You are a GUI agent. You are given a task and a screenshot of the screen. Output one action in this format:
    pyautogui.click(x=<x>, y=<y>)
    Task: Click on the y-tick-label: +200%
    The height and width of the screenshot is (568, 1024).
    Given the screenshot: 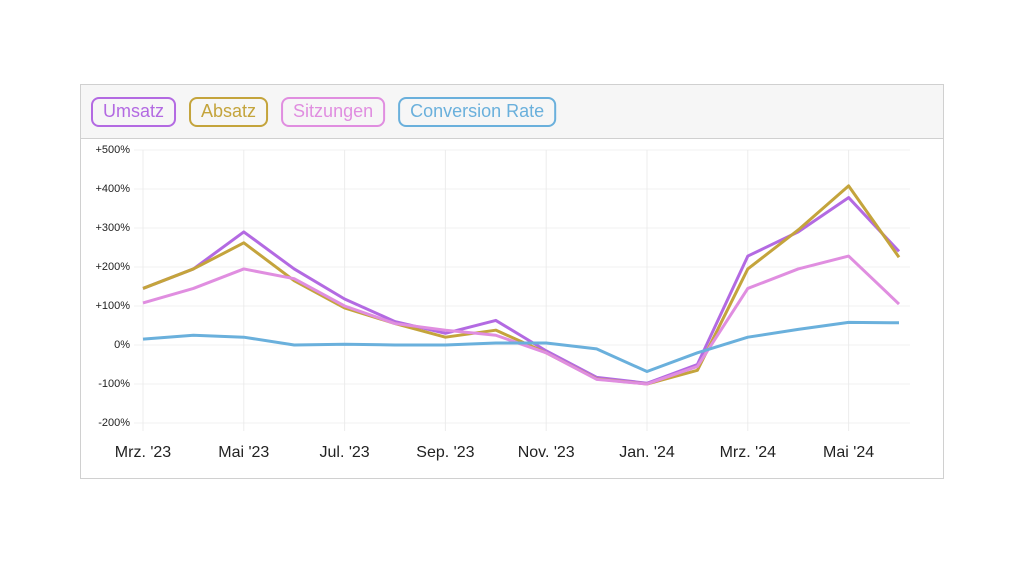 What is the action you would take?
    pyautogui.click(x=112, y=267)
    